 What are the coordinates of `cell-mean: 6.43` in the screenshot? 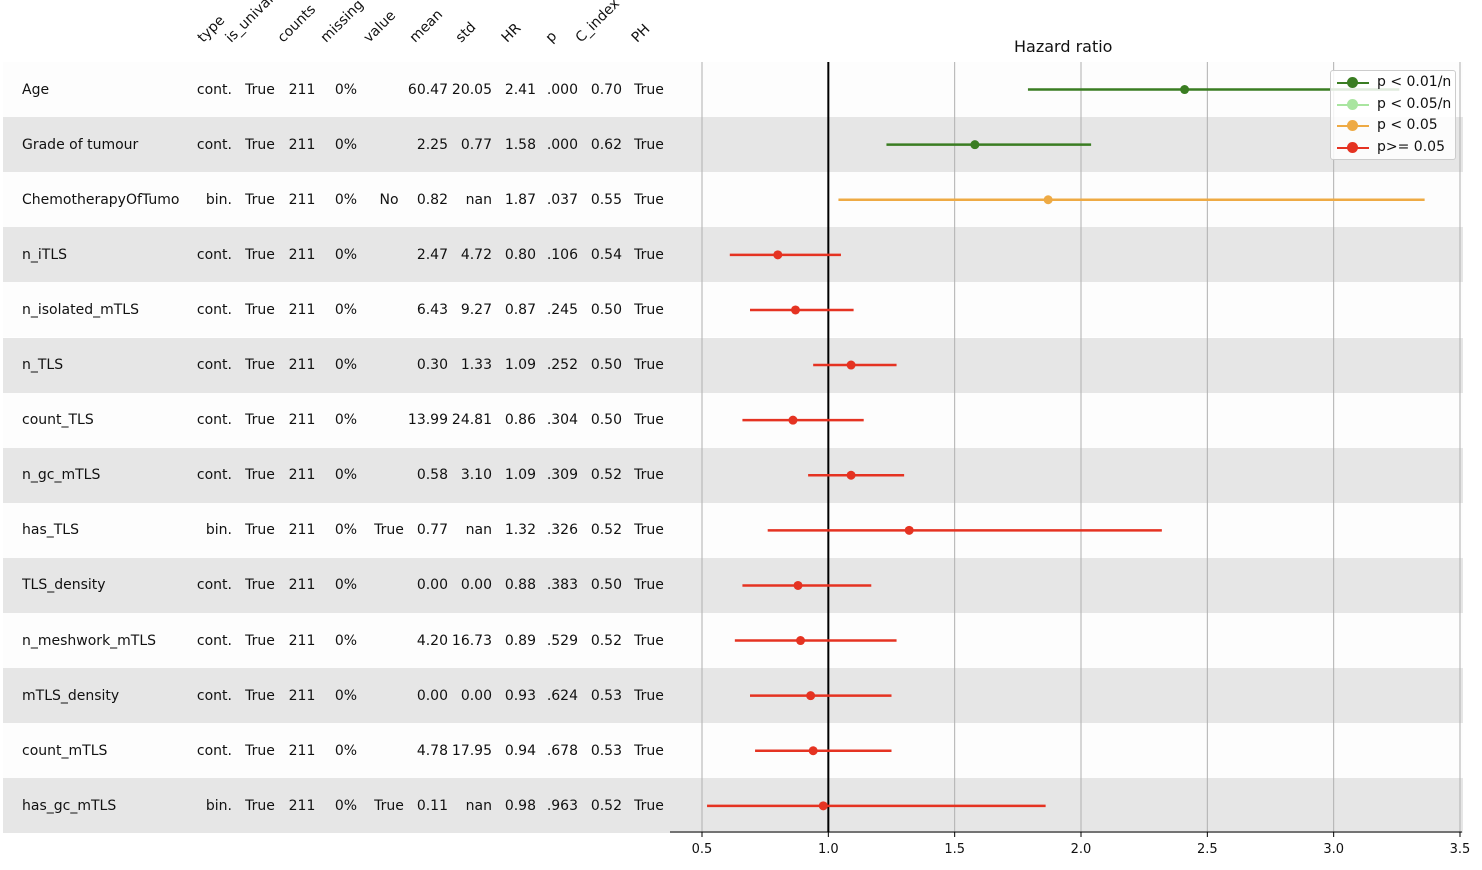 It's located at (432, 309).